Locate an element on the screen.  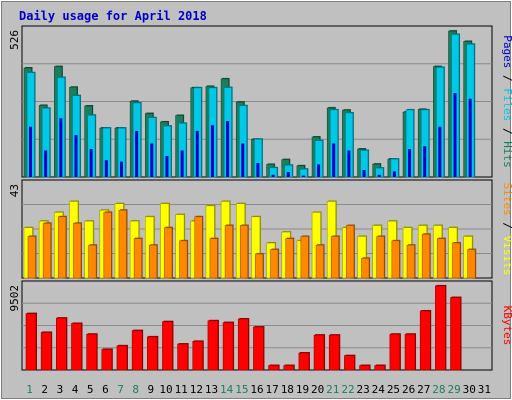
kbytes-bar-day-25-face is located at coordinates (395, 352).